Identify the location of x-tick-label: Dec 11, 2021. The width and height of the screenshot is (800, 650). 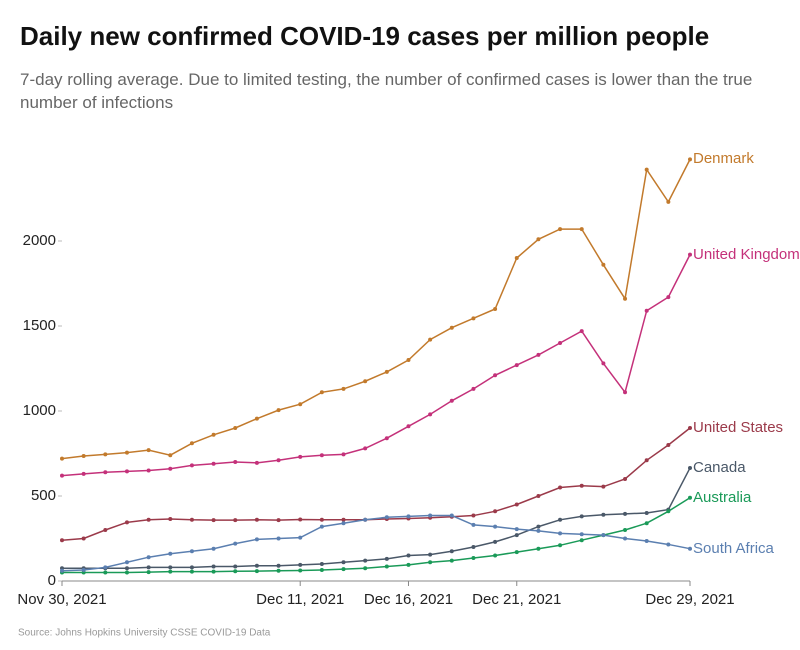
(300, 599).